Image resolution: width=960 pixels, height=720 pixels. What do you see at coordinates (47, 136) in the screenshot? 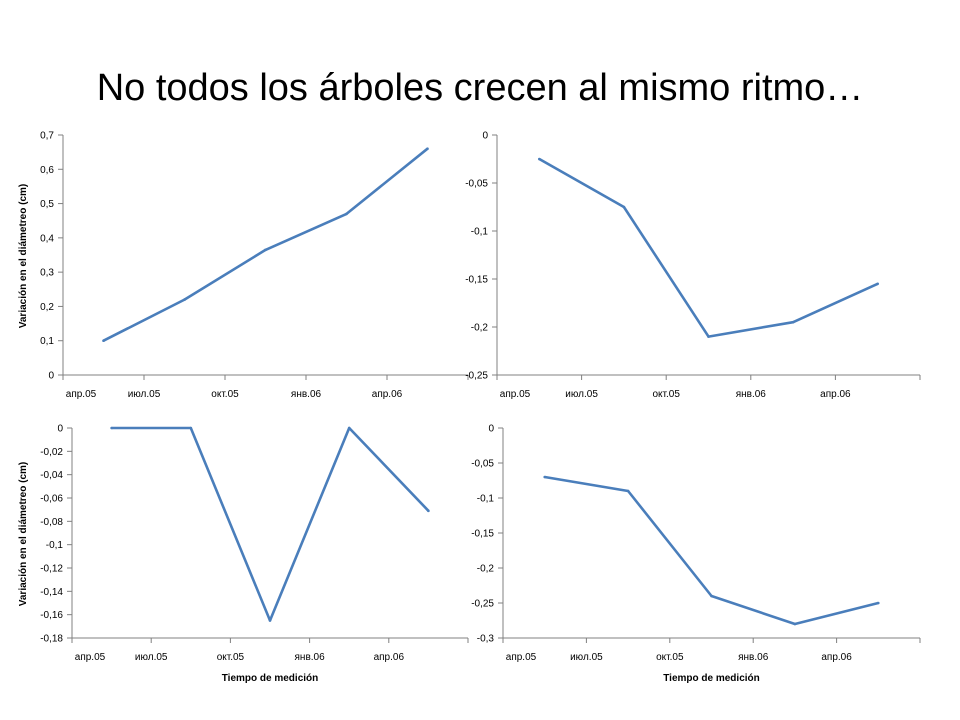
I see `y-tick-label: 0,7` at bounding box center [47, 136].